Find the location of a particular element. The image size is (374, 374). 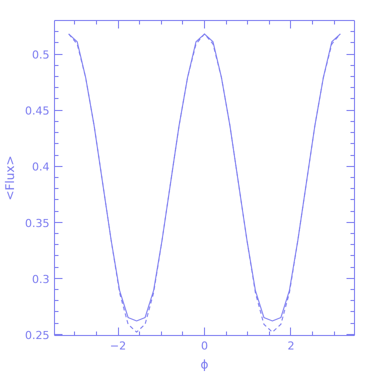

x-tick-label: 2 is located at coordinates (290, 346).